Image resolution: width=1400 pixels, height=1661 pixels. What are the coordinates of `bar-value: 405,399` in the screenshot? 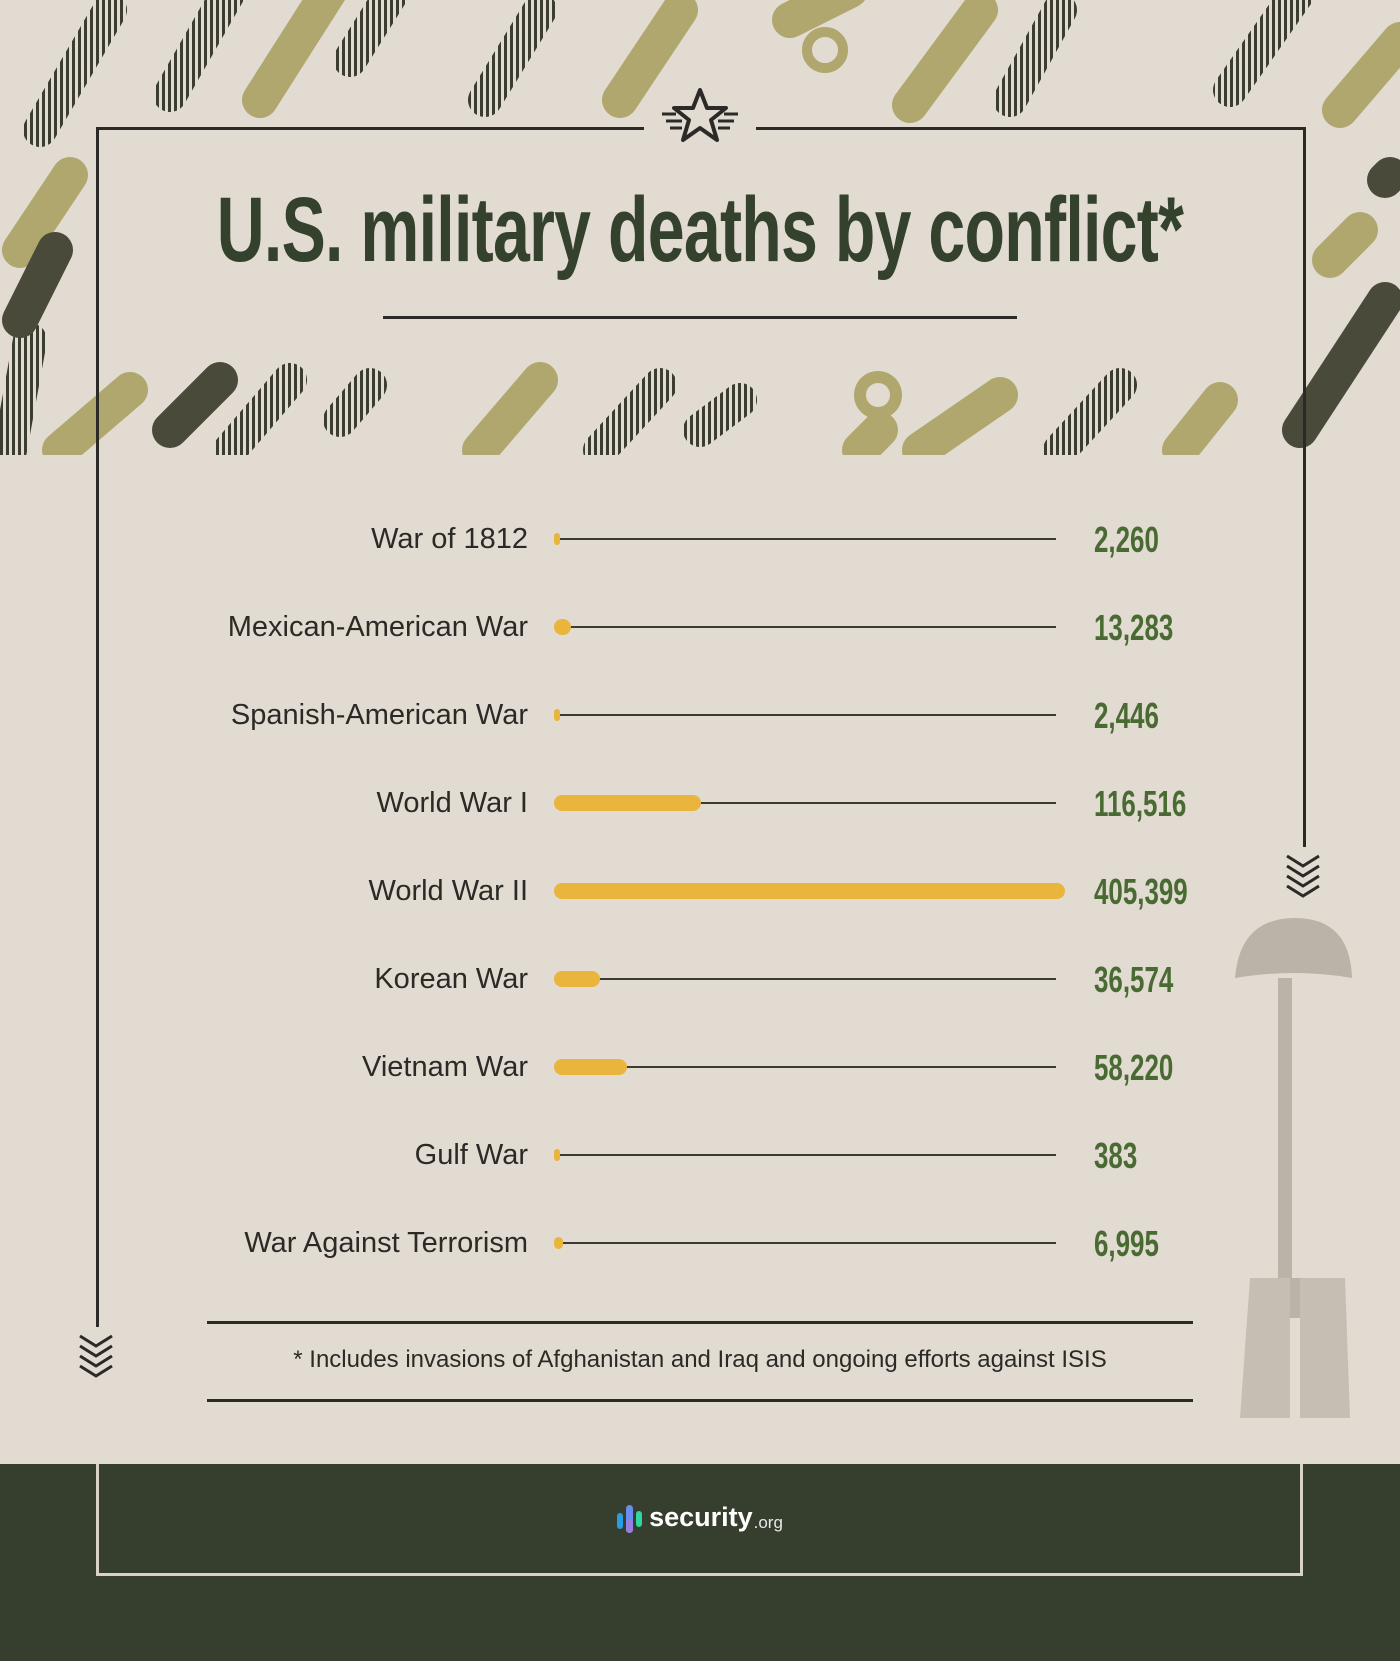 It's located at (1141, 891).